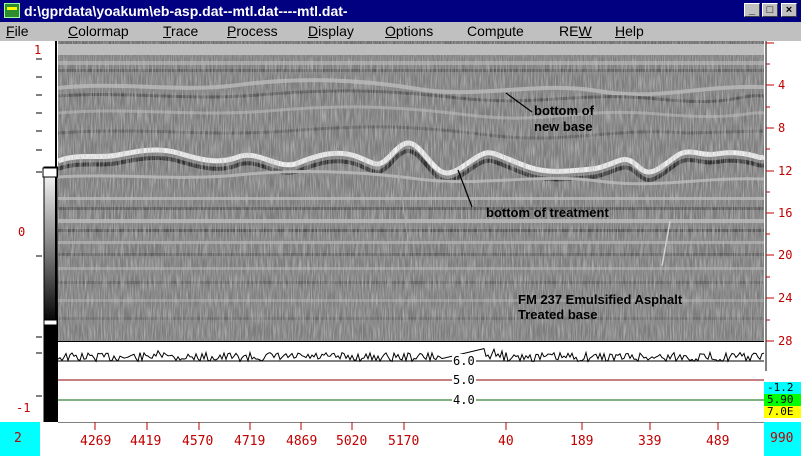 The image size is (801, 456). Describe the element at coordinates (464, 380) in the screenshot. I see `ref-label-5: 5.0` at that location.